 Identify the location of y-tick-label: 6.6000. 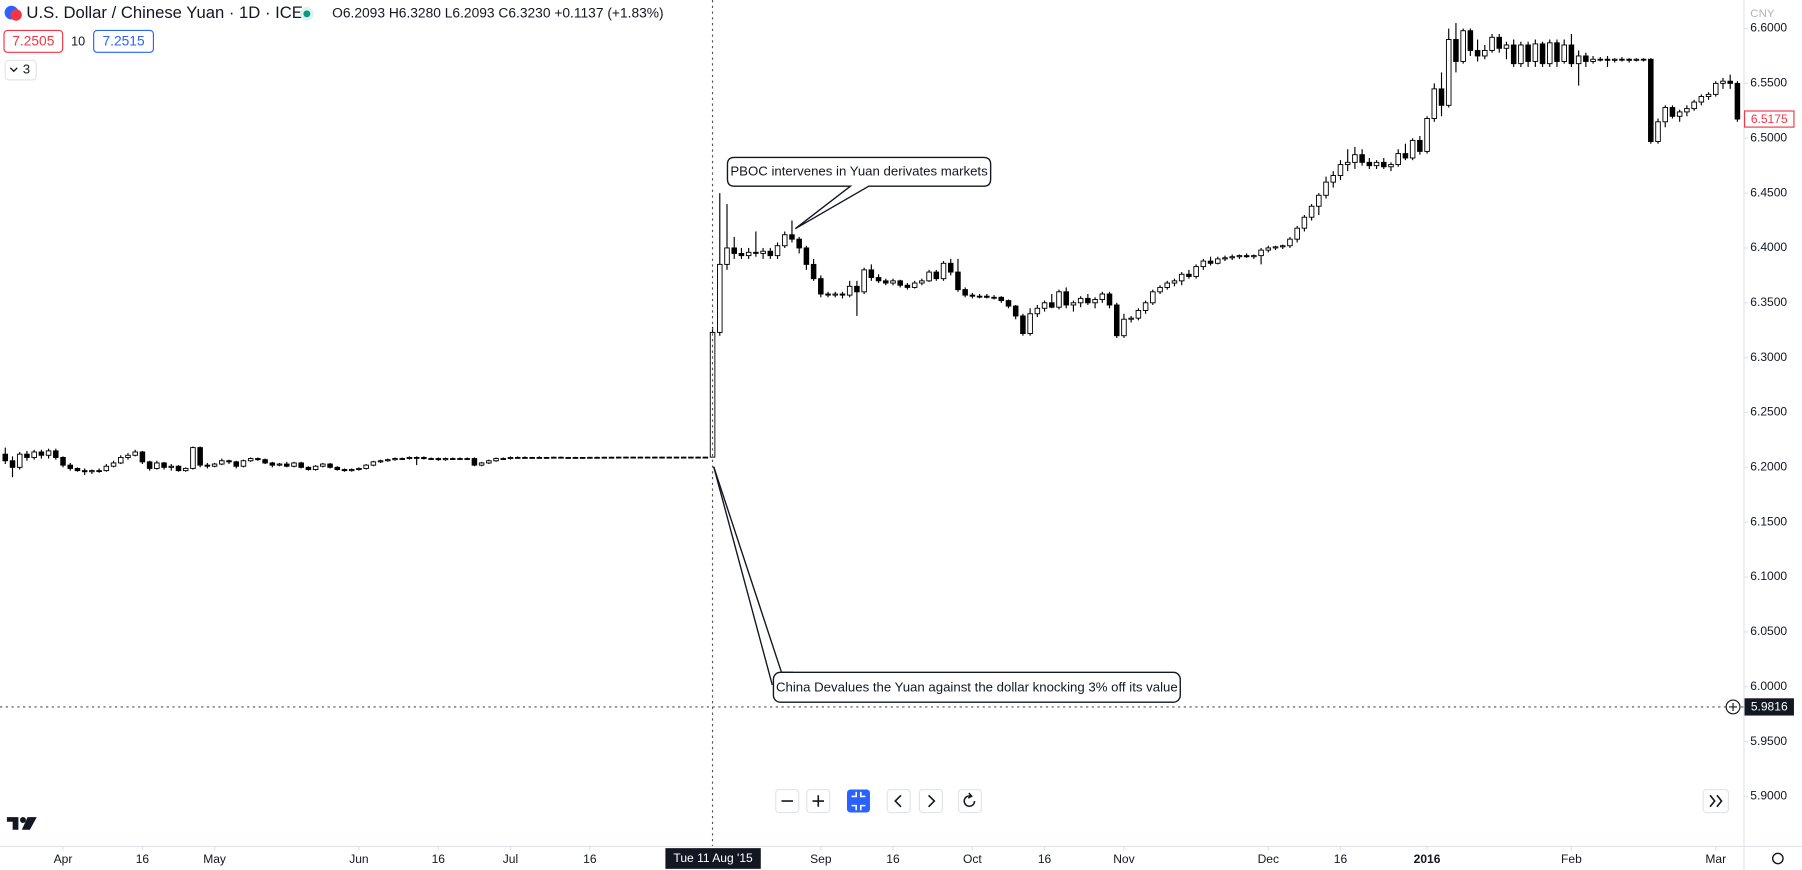
(1768, 28).